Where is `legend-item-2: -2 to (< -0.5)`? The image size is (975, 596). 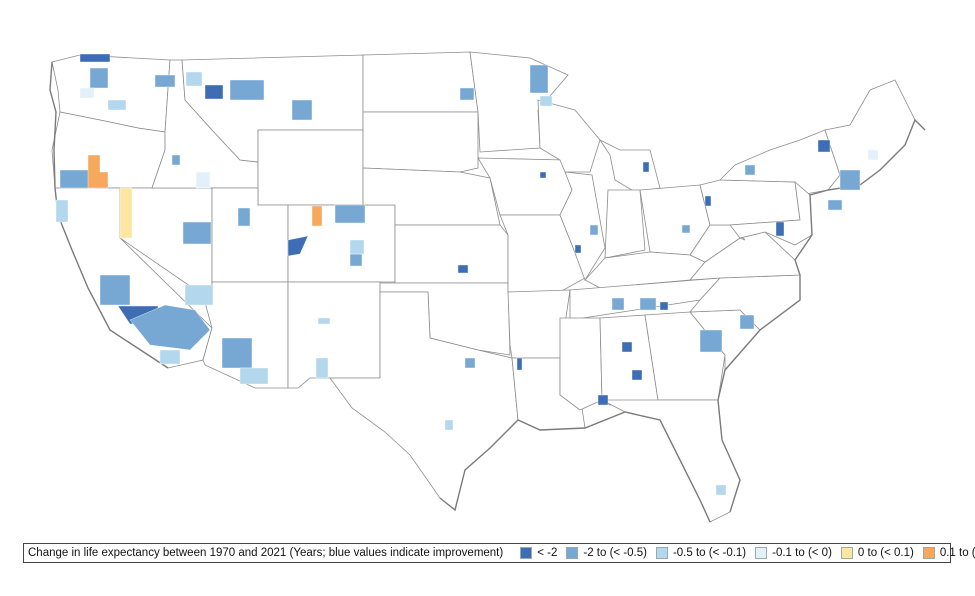
legend-item-2: -2 to (< -0.5) is located at coordinates (606, 553).